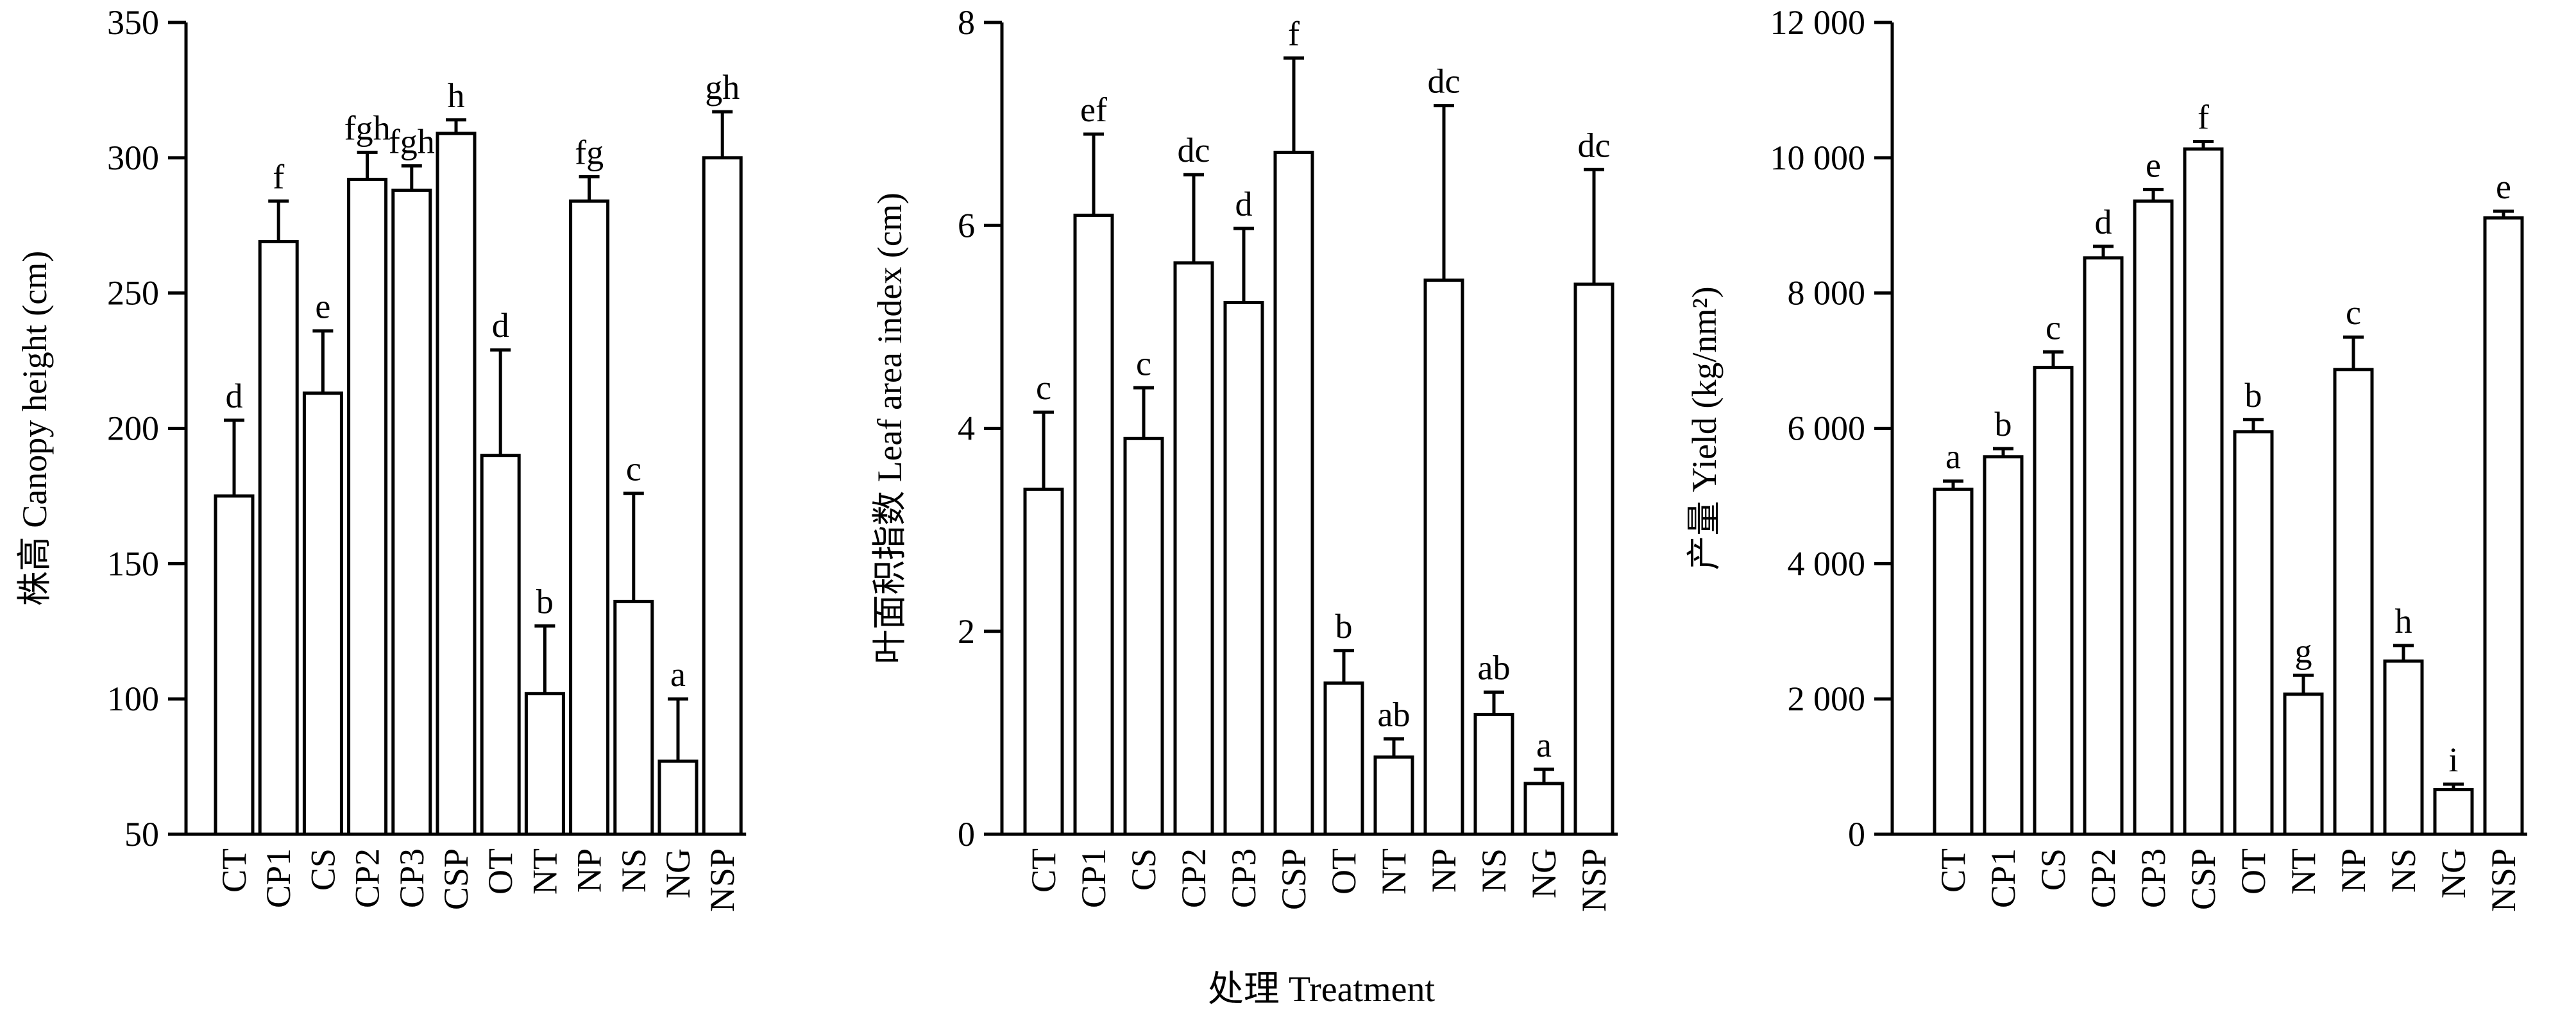  Describe the element at coordinates (1394, 714) in the screenshot. I see `significance-label: ab` at that location.